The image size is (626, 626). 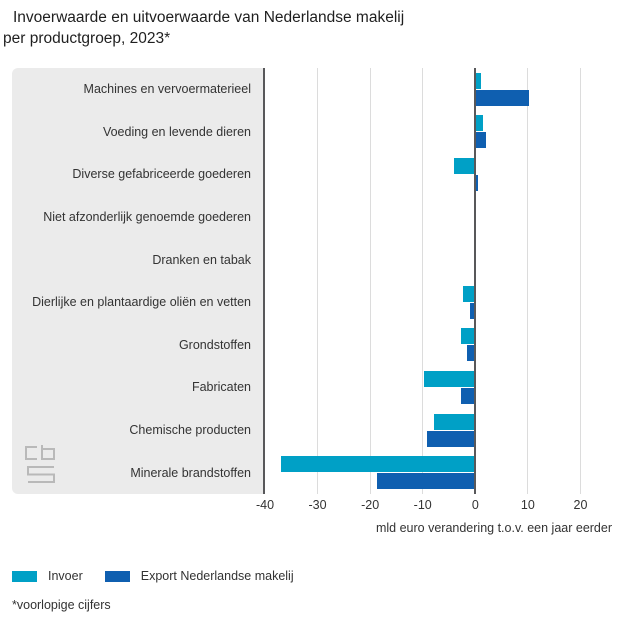 I want to click on legend-item-export: Export Nederlandse makelij, so click(x=199, y=576).